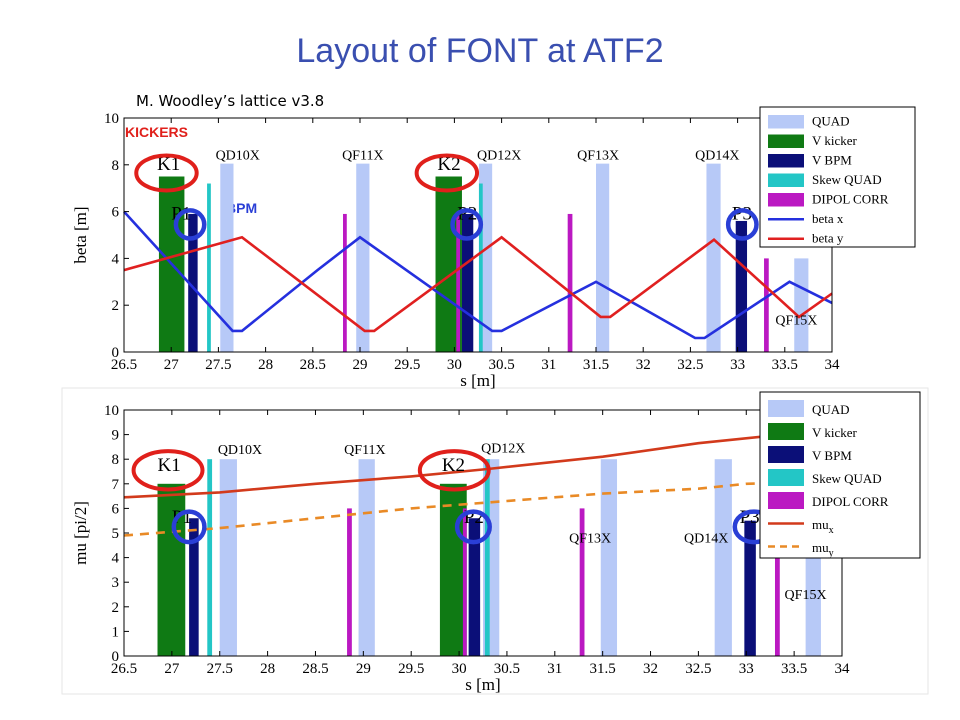 The image size is (960, 720). Describe the element at coordinates (823, 526) in the screenshot. I see `legend-label: mux` at that location.